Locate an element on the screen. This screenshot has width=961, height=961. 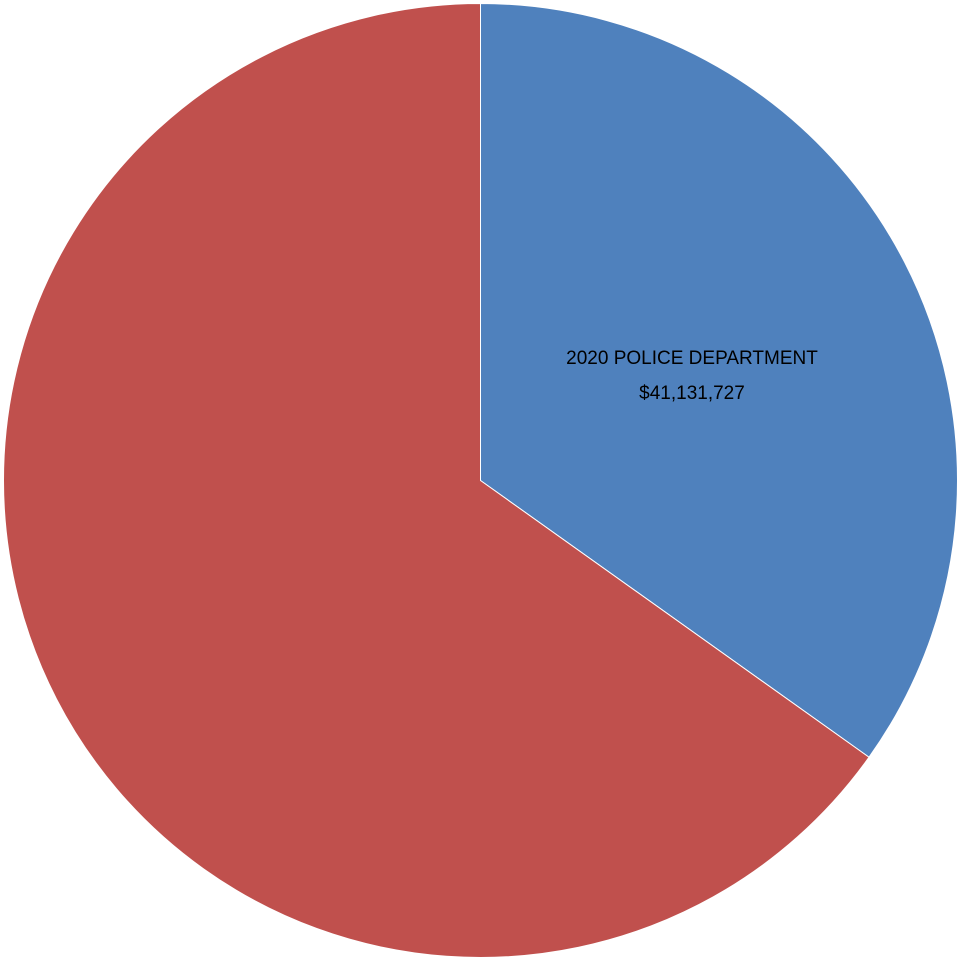
pie-labels: 2020 POLICE DEPARTMENT $41,131,727 is located at coordinates (692, 376).